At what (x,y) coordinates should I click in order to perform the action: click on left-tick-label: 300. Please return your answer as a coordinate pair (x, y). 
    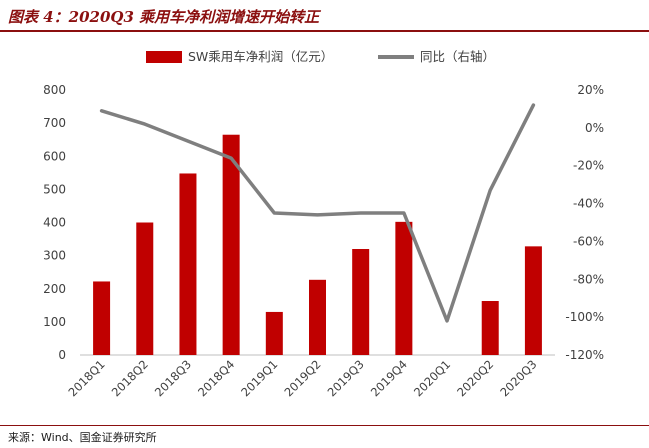
    Looking at the image, I should click on (54, 256).